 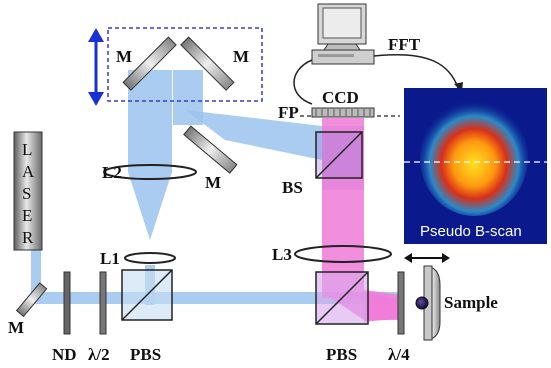 I want to click on label-pseudo-bscan: Pseudo B-scan, so click(x=471, y=231).